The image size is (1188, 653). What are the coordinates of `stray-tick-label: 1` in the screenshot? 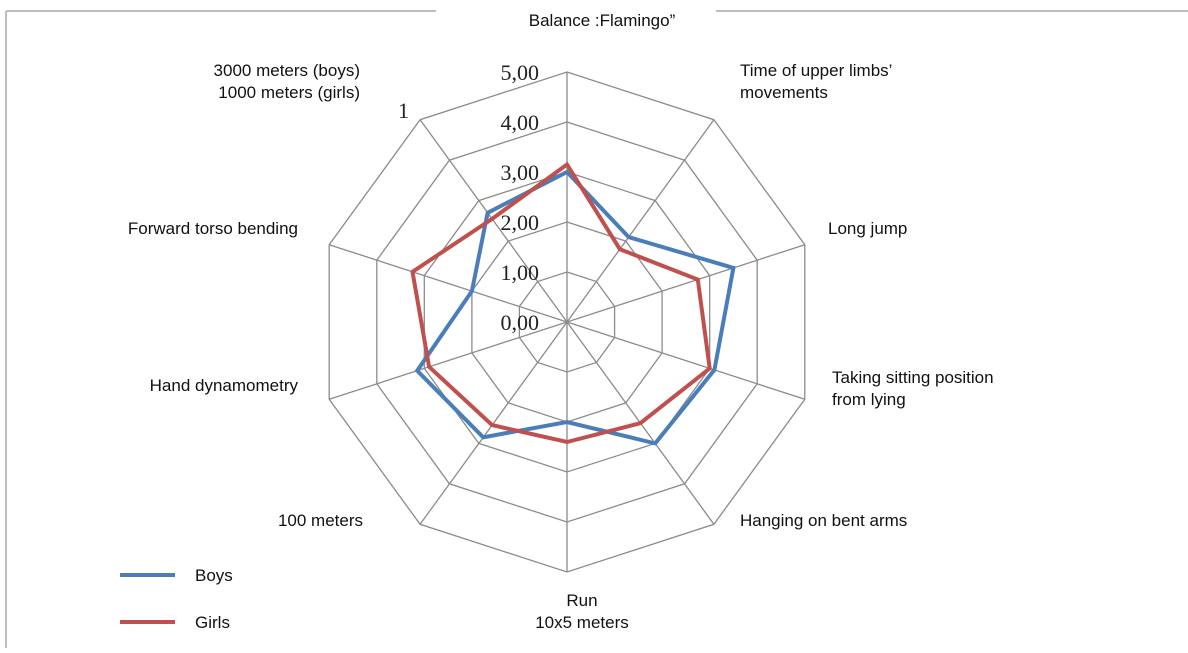 It's located at (403, 110).